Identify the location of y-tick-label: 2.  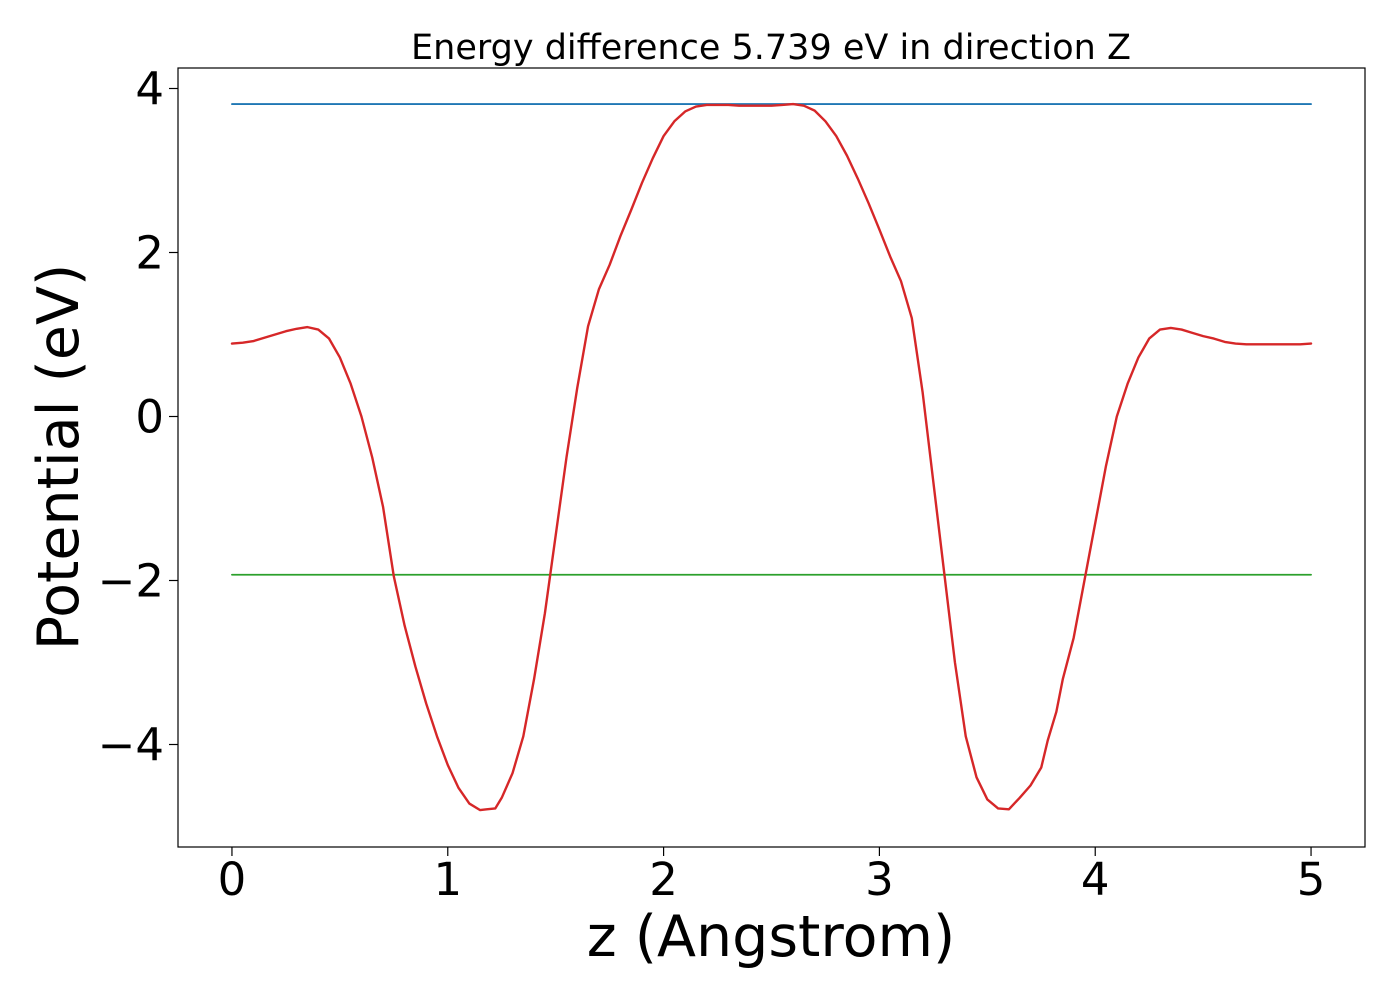
(149, 253).